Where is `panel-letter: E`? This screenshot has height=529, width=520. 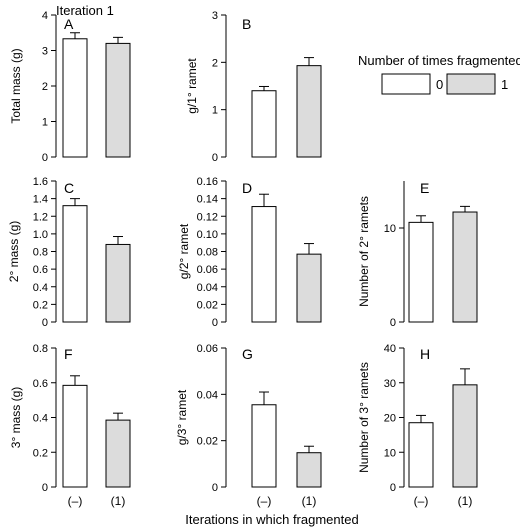 panel-letter: E is located at coordinates (424, 188).